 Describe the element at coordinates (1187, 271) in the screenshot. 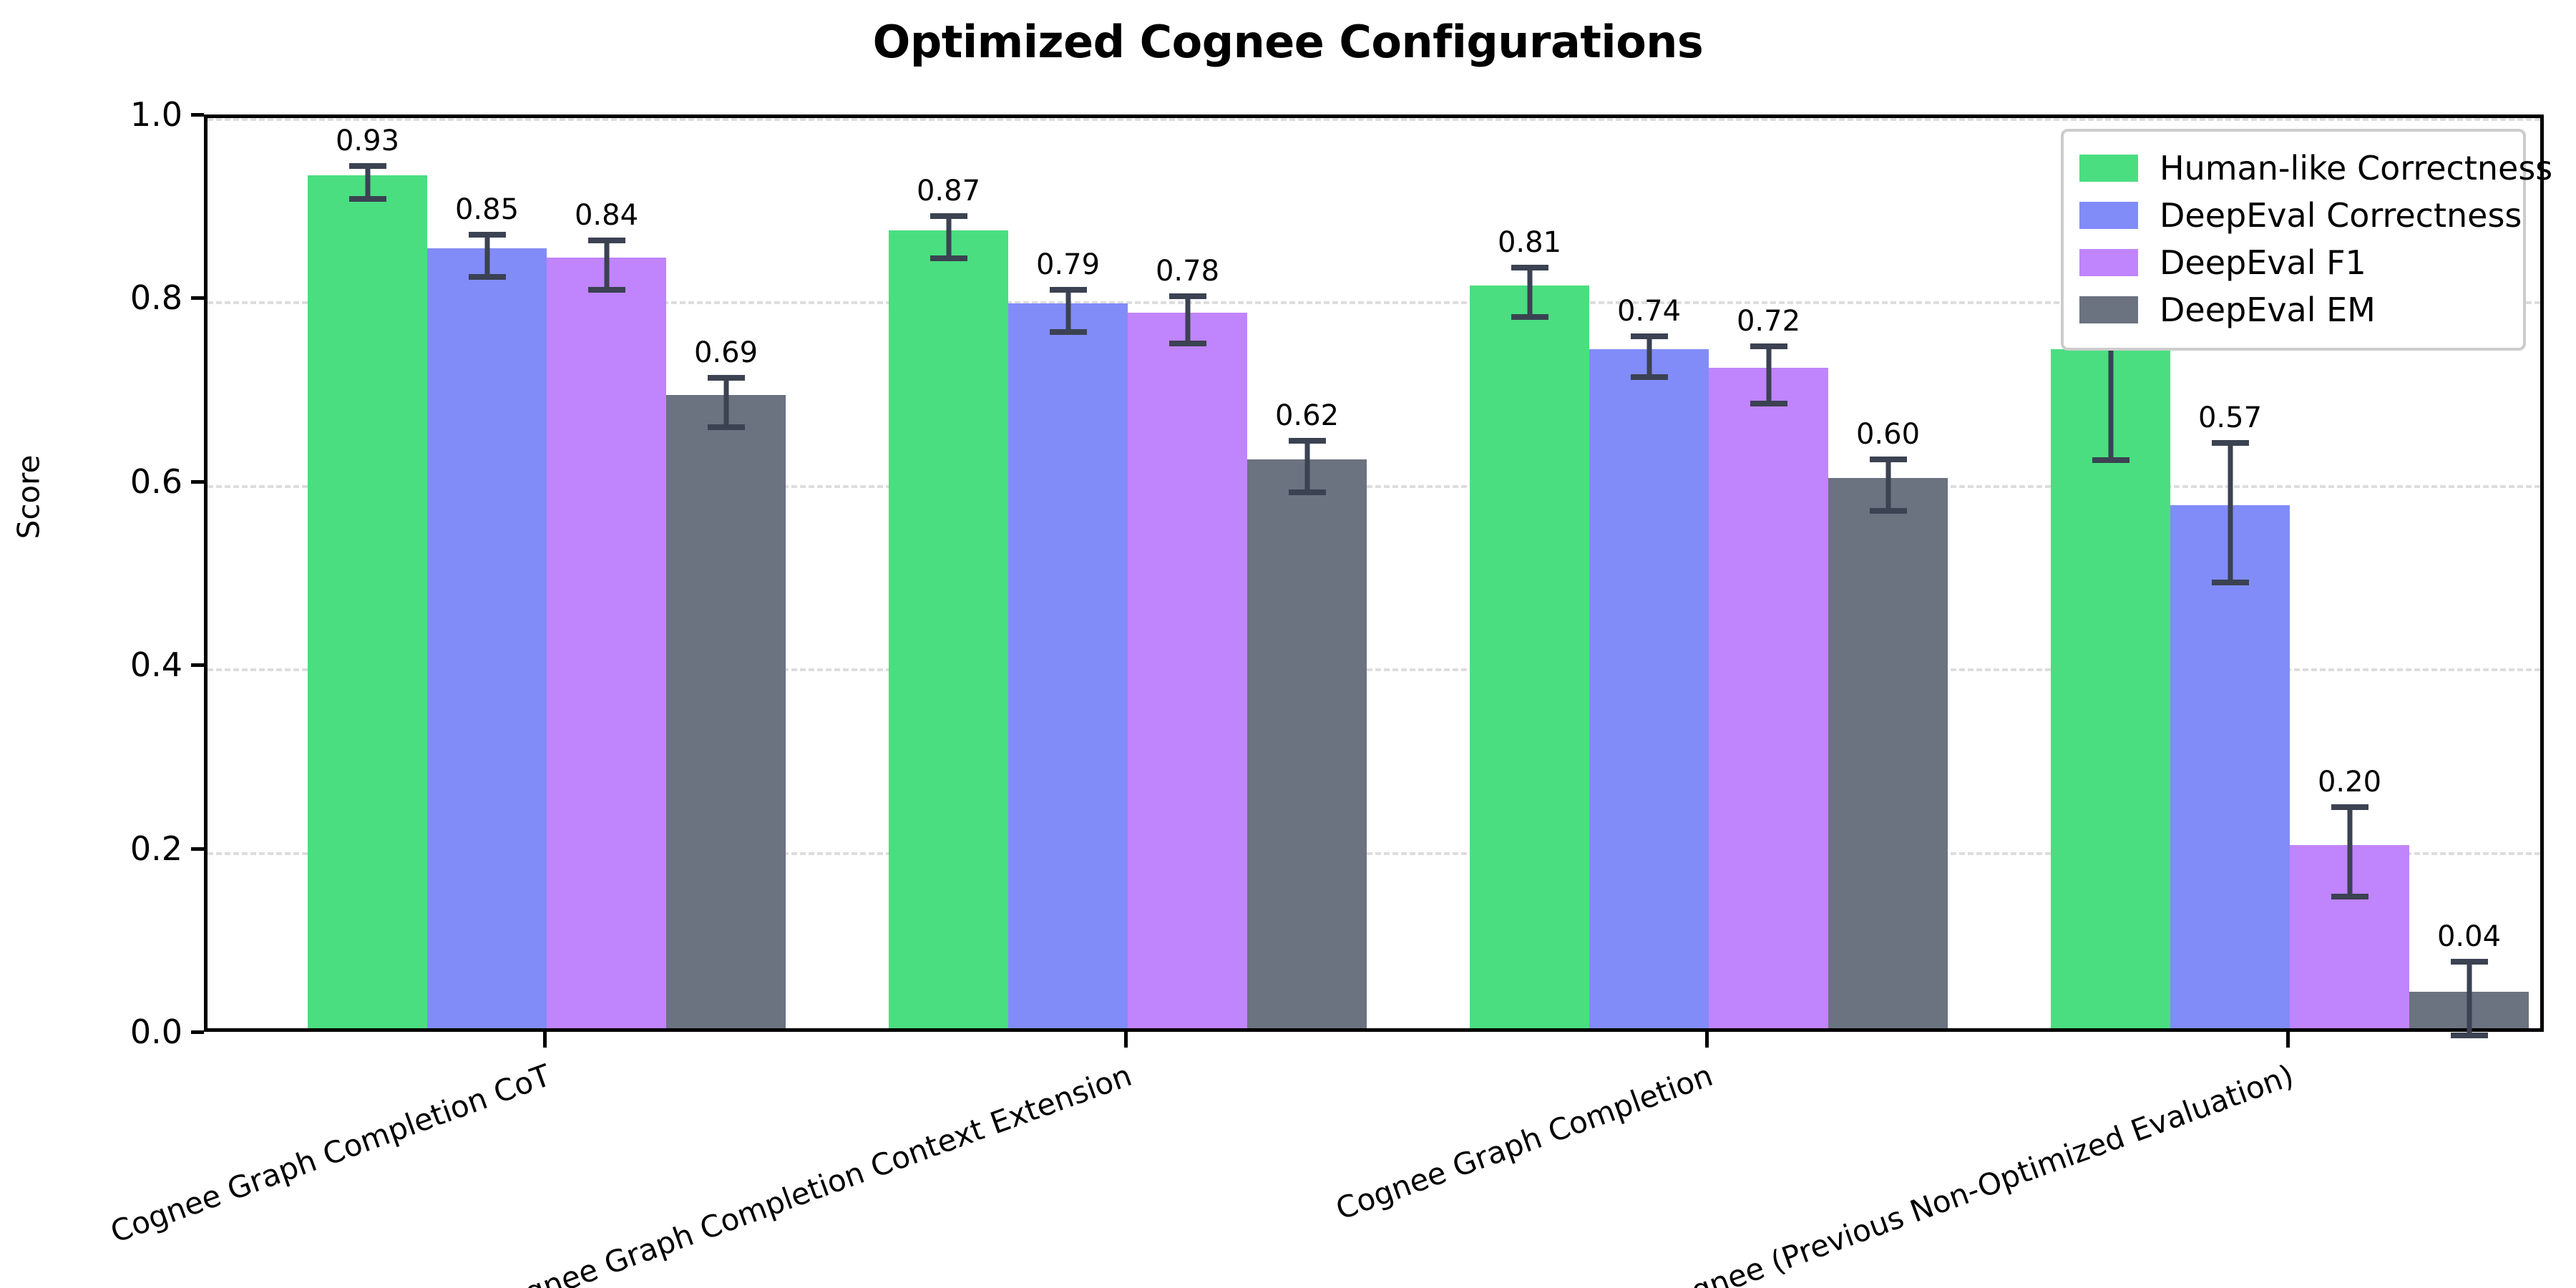

I see `bar-value-label: 0.78` at that location.